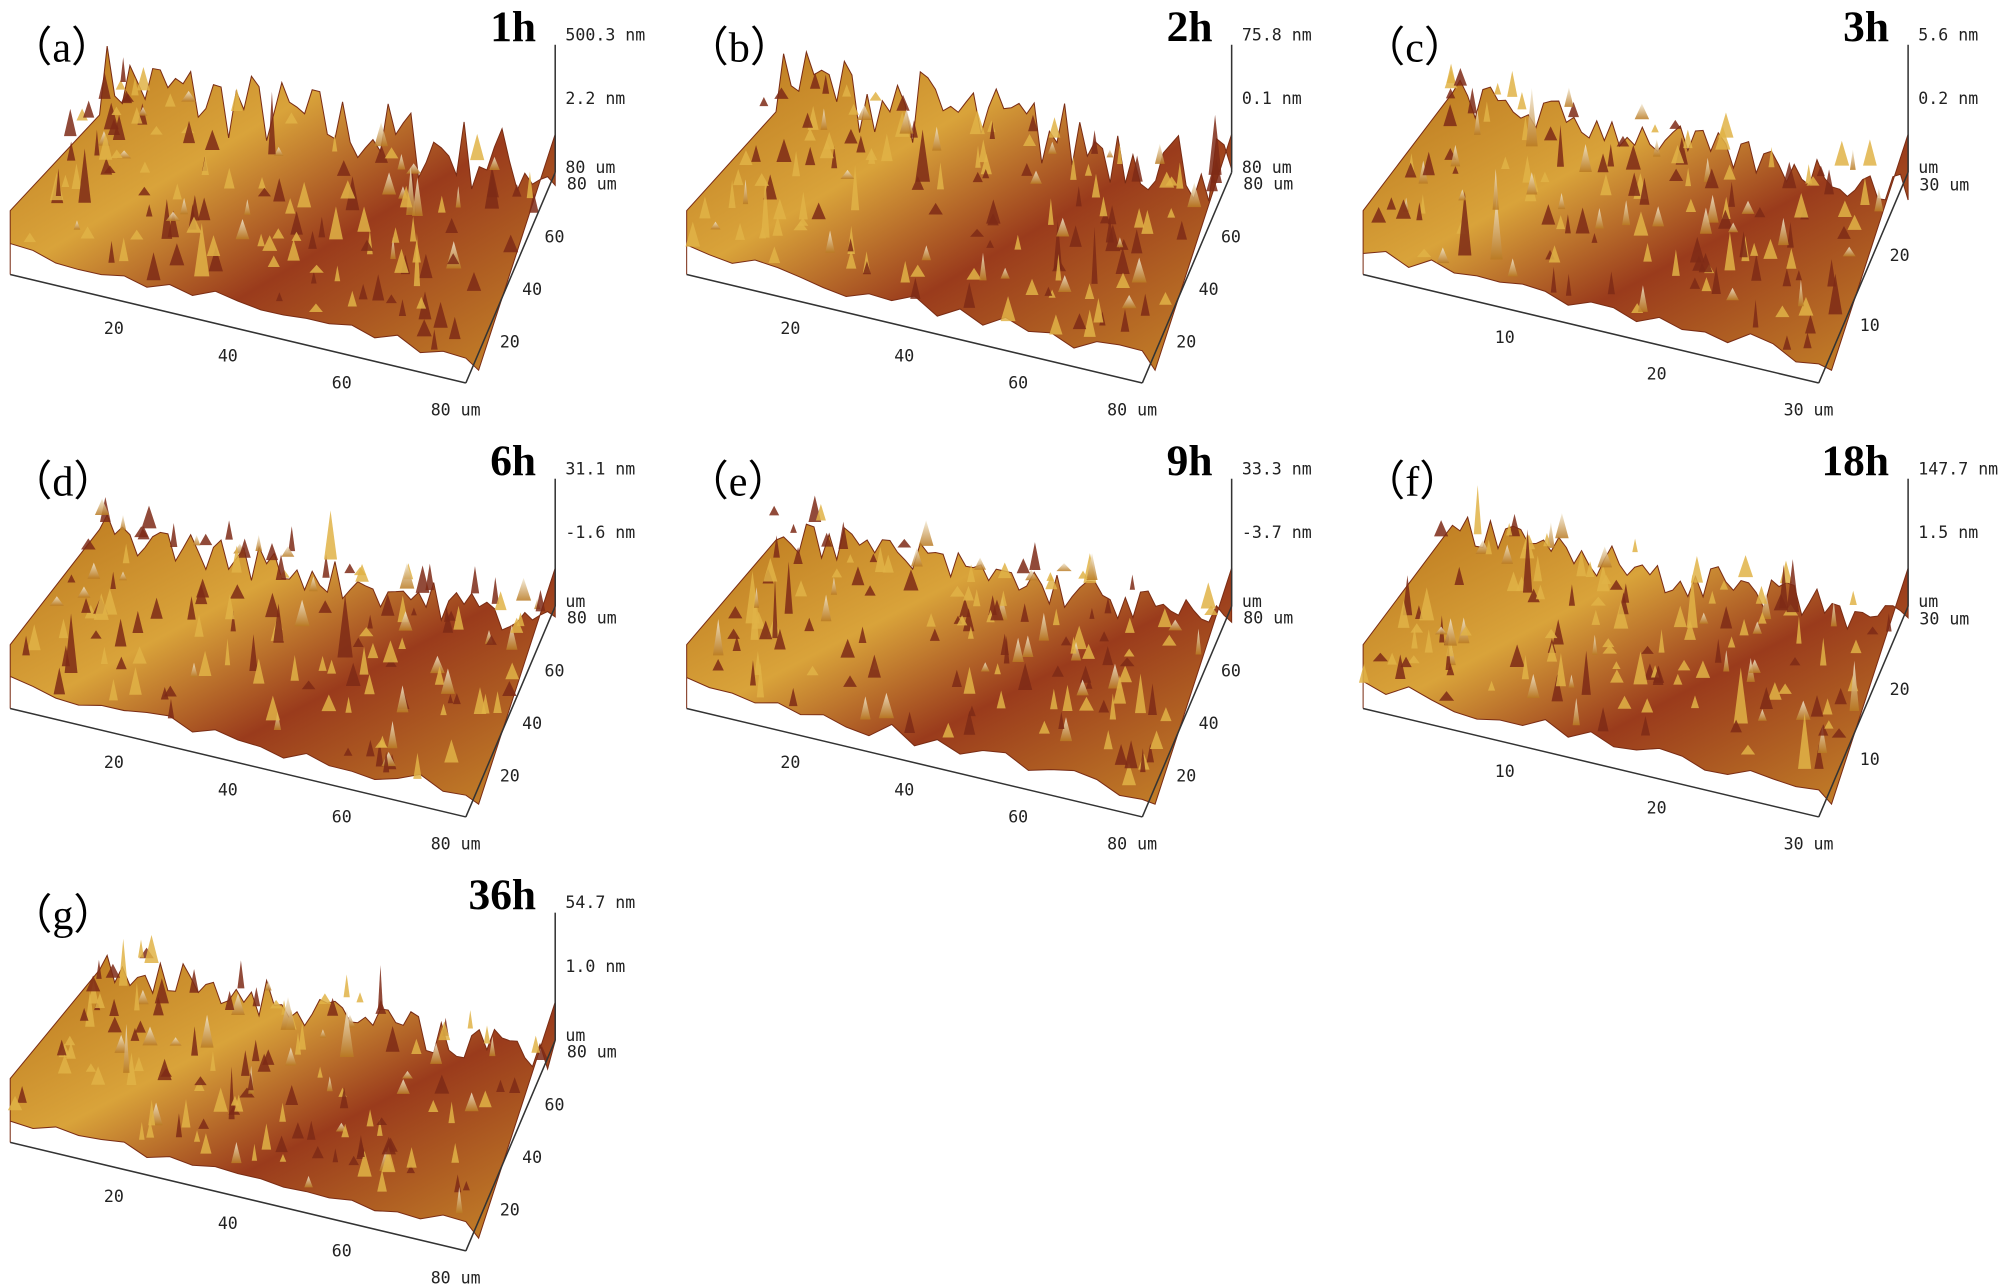 The height and width of the screenshot is (1288, 2000). What do you see at coordinates (238, 1196) in the screenshot?
I see `x-axis` at bounding box center [238, 1196].